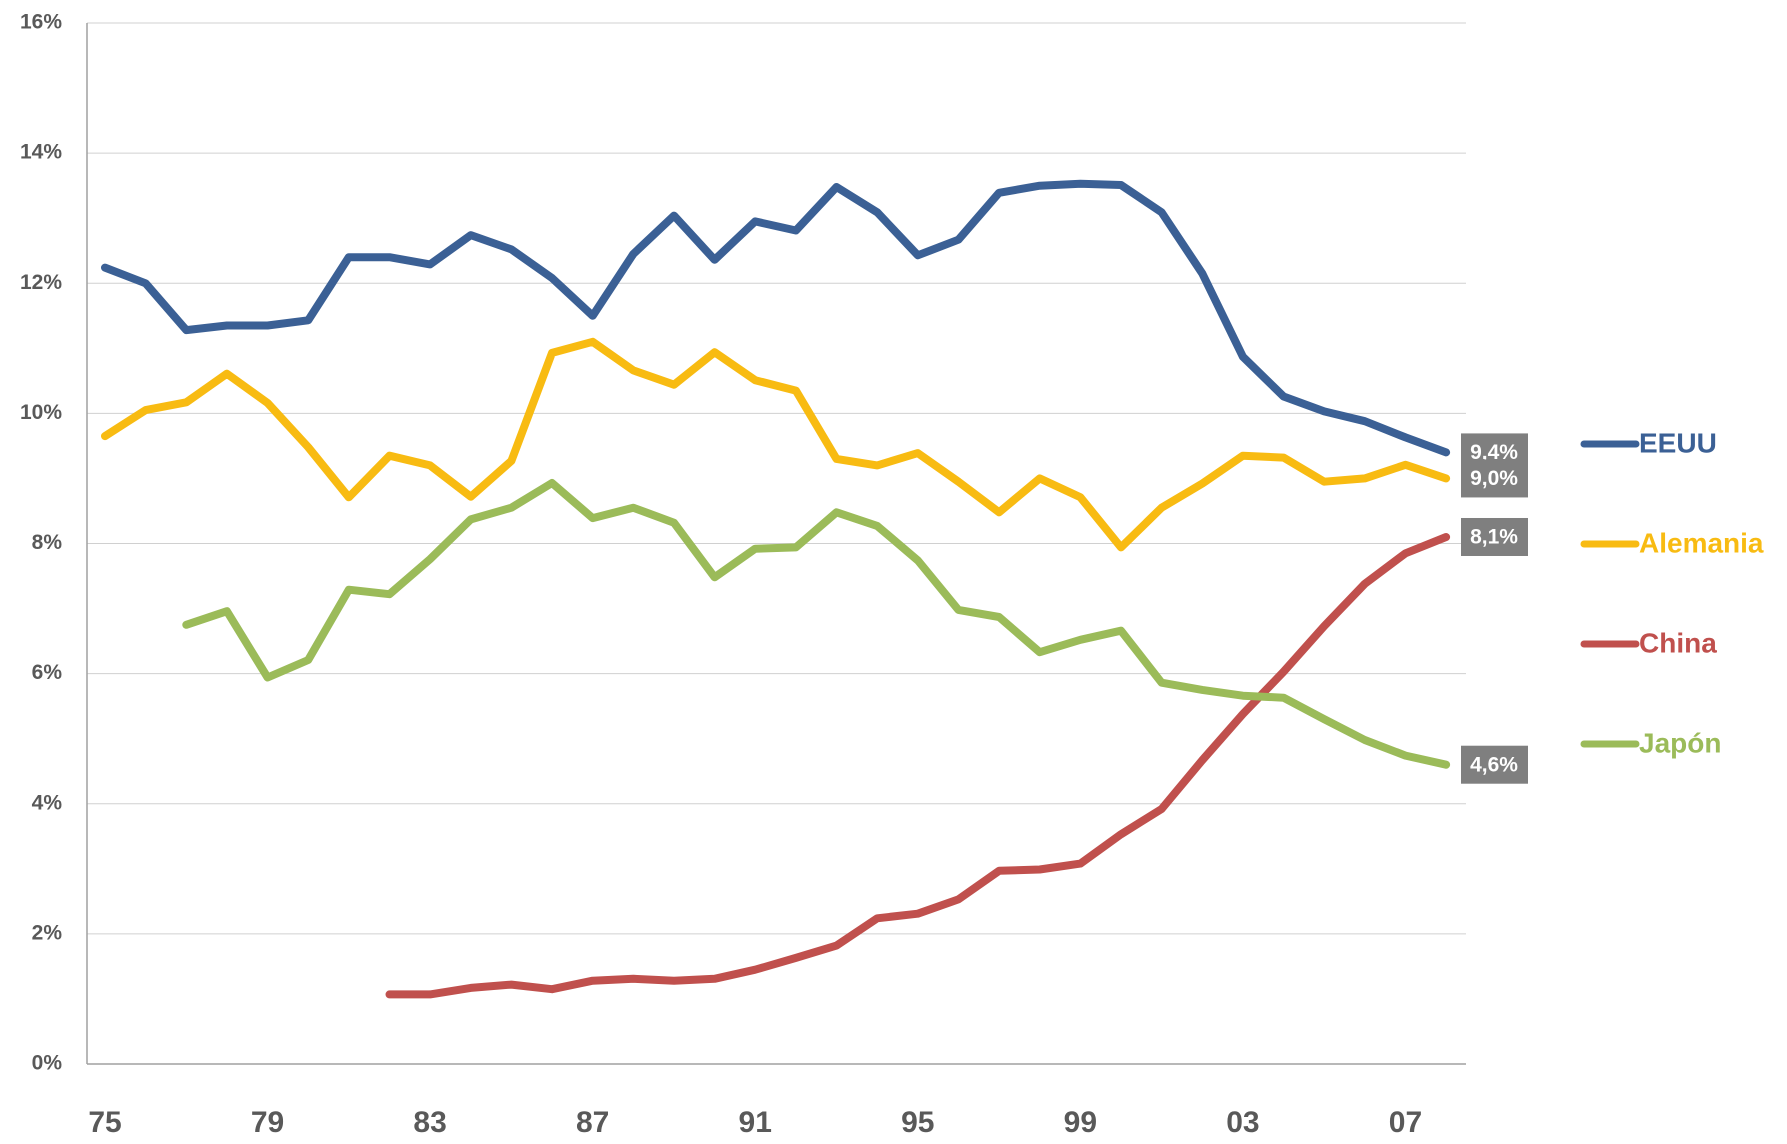  What do you see at coordinates (104, 1122) in the screenshot?
I see `x-tick-label: 75` at bounding box center [104, 1122].